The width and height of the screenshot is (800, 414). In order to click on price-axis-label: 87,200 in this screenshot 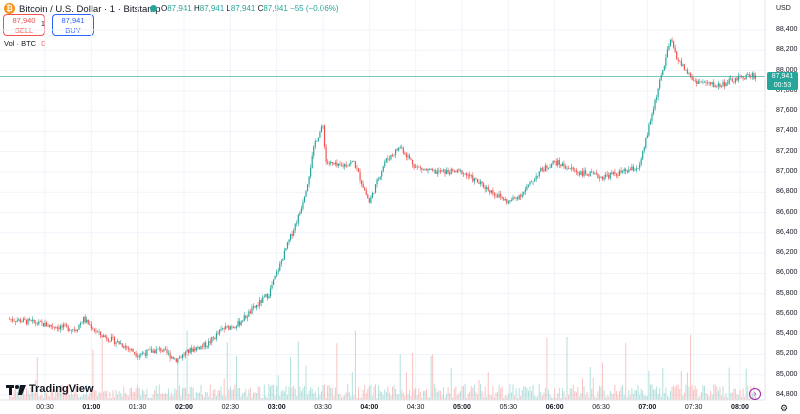, I will do `click(787, 151)`.